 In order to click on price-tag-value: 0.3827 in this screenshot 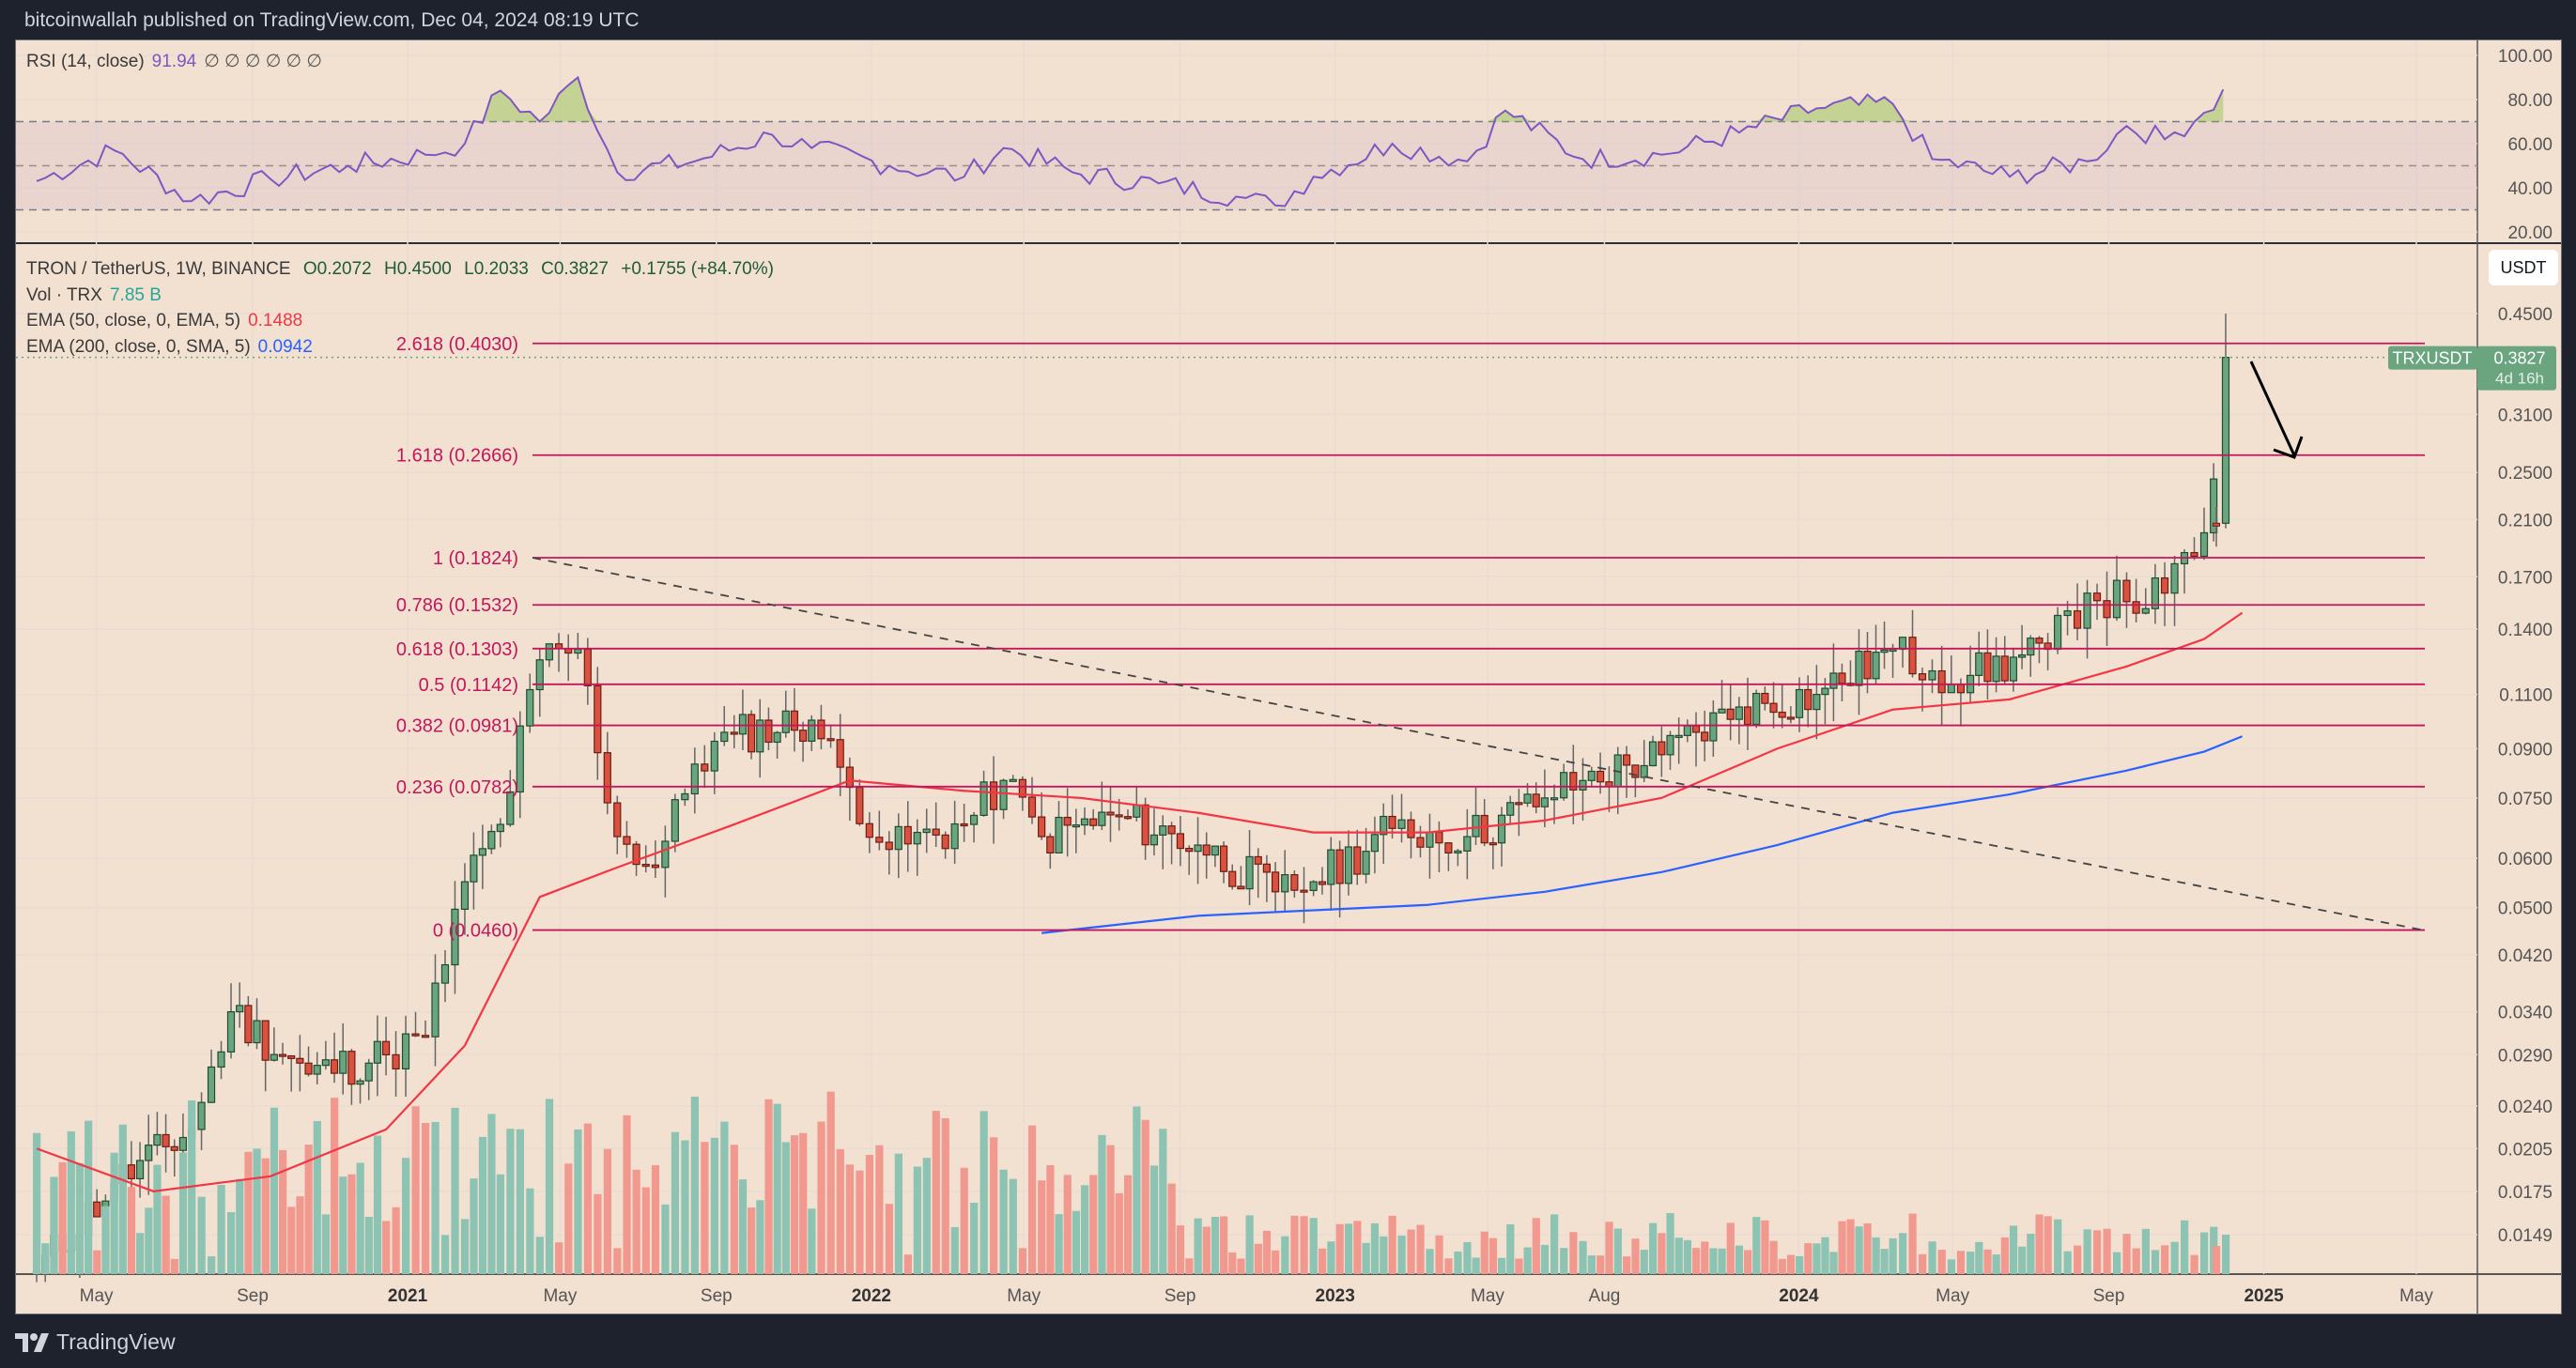, I will do `click(2519, 358)`.